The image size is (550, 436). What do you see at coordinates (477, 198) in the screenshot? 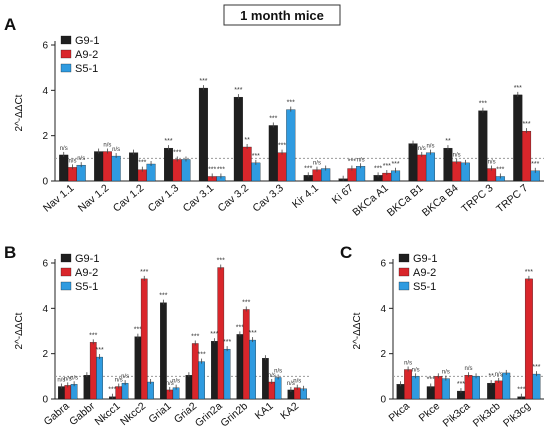
I see `x-tick-label: TRPC 3` at bounding box center [477, 198].